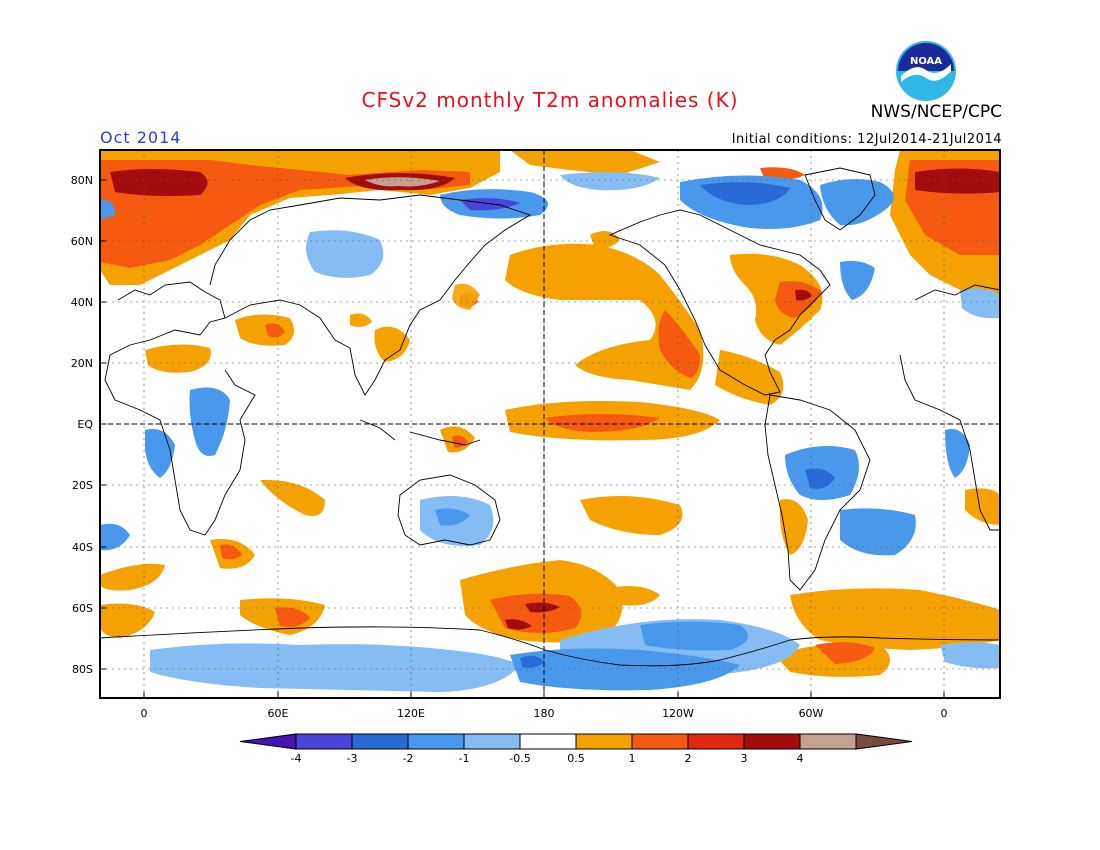 This screenshot has width=1100, height=850. I want to click on greenland-coastline, so click(840, 199).